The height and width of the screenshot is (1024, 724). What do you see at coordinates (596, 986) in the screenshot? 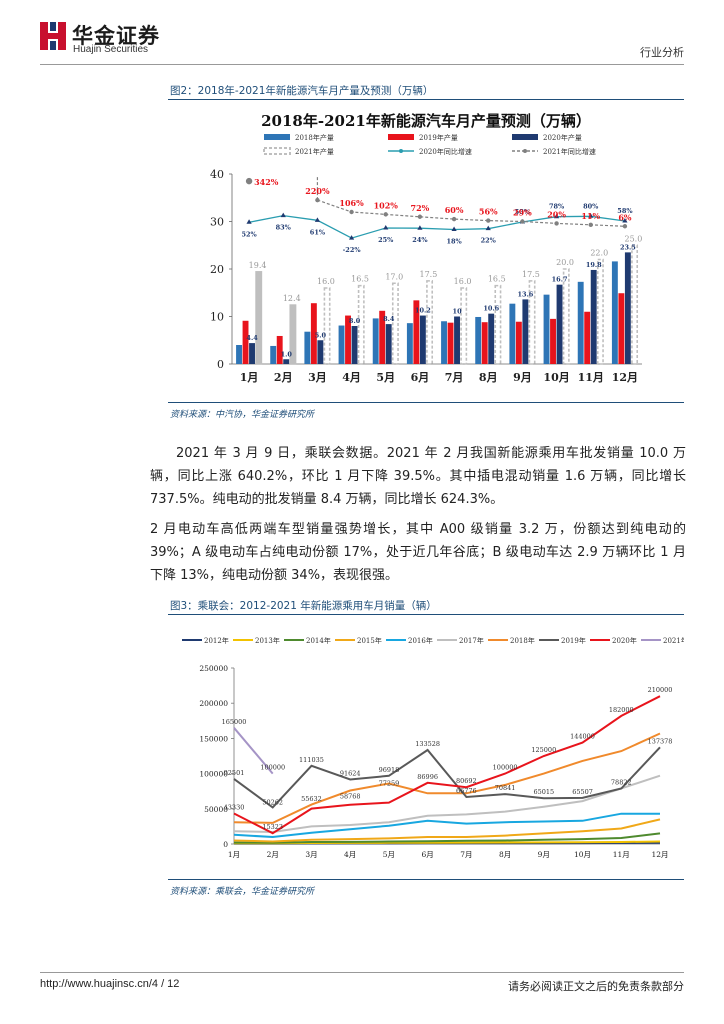
I see `footer-disclaimer: 请务必阅读正文之后的免责条款部分` at bounding box center [596, 986].